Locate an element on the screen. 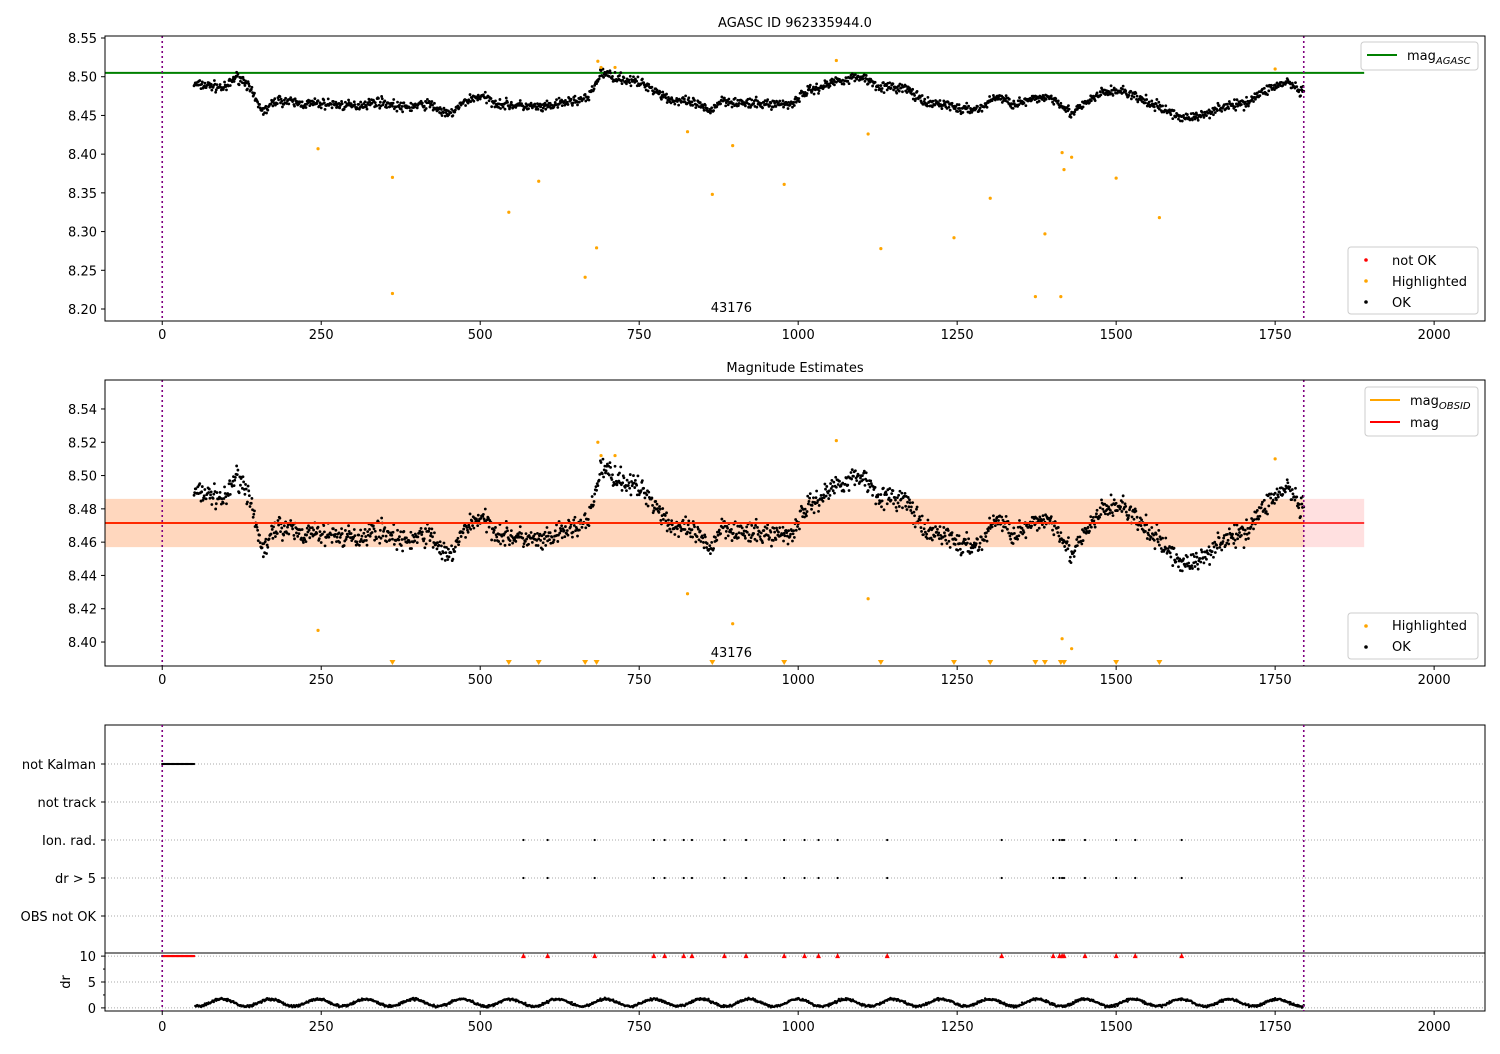 Image resolution: width=1500 pixels, height=1054 pixels. legend-label: mag is located at coordinates (1424, 423).